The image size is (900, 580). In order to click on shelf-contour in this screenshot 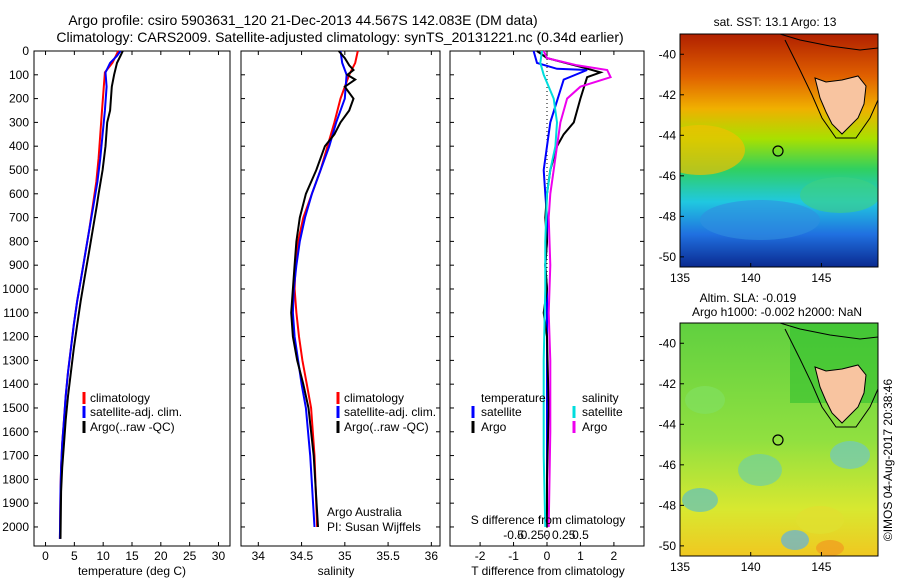, I will do `click(831, 89)`.